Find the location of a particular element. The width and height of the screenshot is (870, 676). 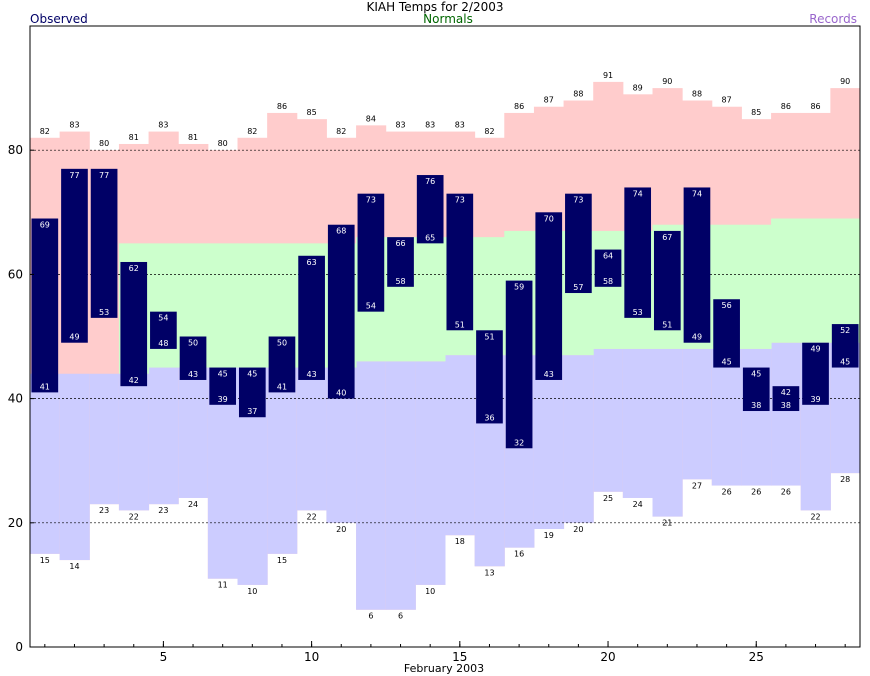

observed-high-label: 63 is located at coordinates (312, 262).